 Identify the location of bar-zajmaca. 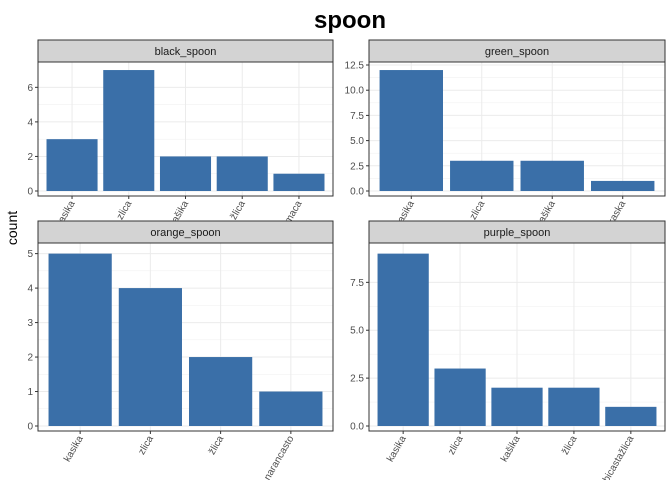
(299, 182).